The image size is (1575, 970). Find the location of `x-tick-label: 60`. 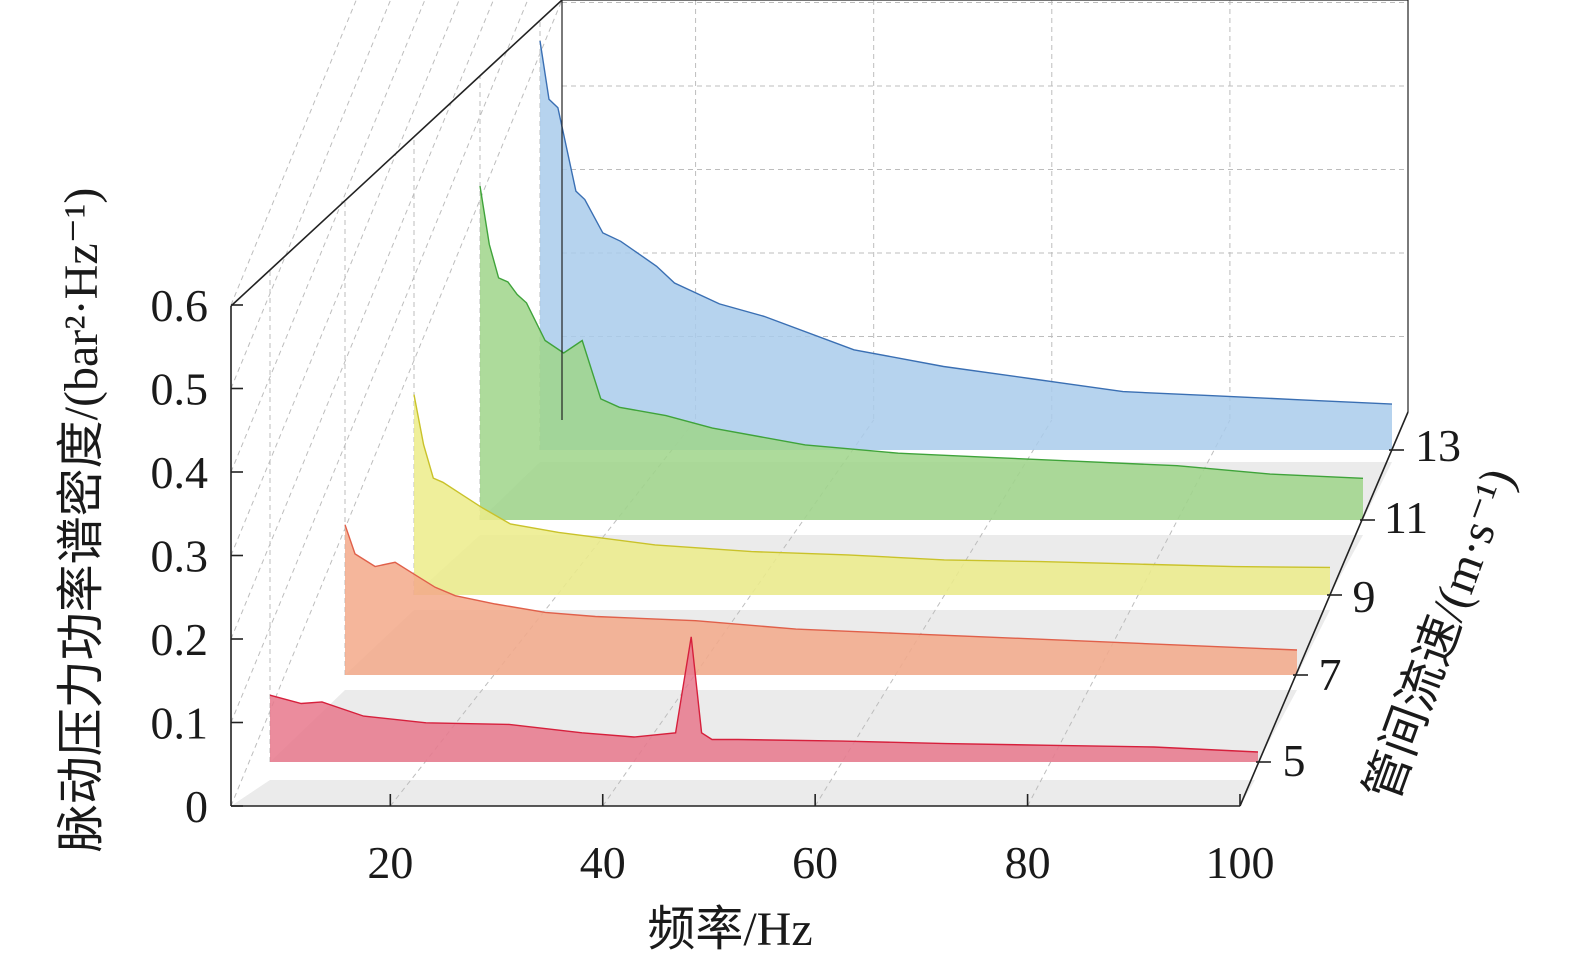

x-tick-label: 60 is located at coordinates (815, 862).